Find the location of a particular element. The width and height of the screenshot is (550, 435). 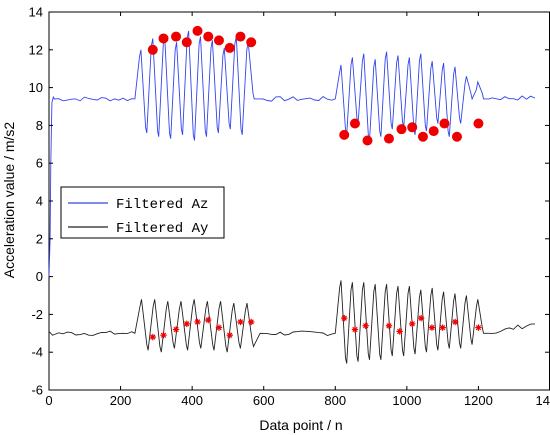

x-tick-label: 1000 is located at coordinates (406, 400).